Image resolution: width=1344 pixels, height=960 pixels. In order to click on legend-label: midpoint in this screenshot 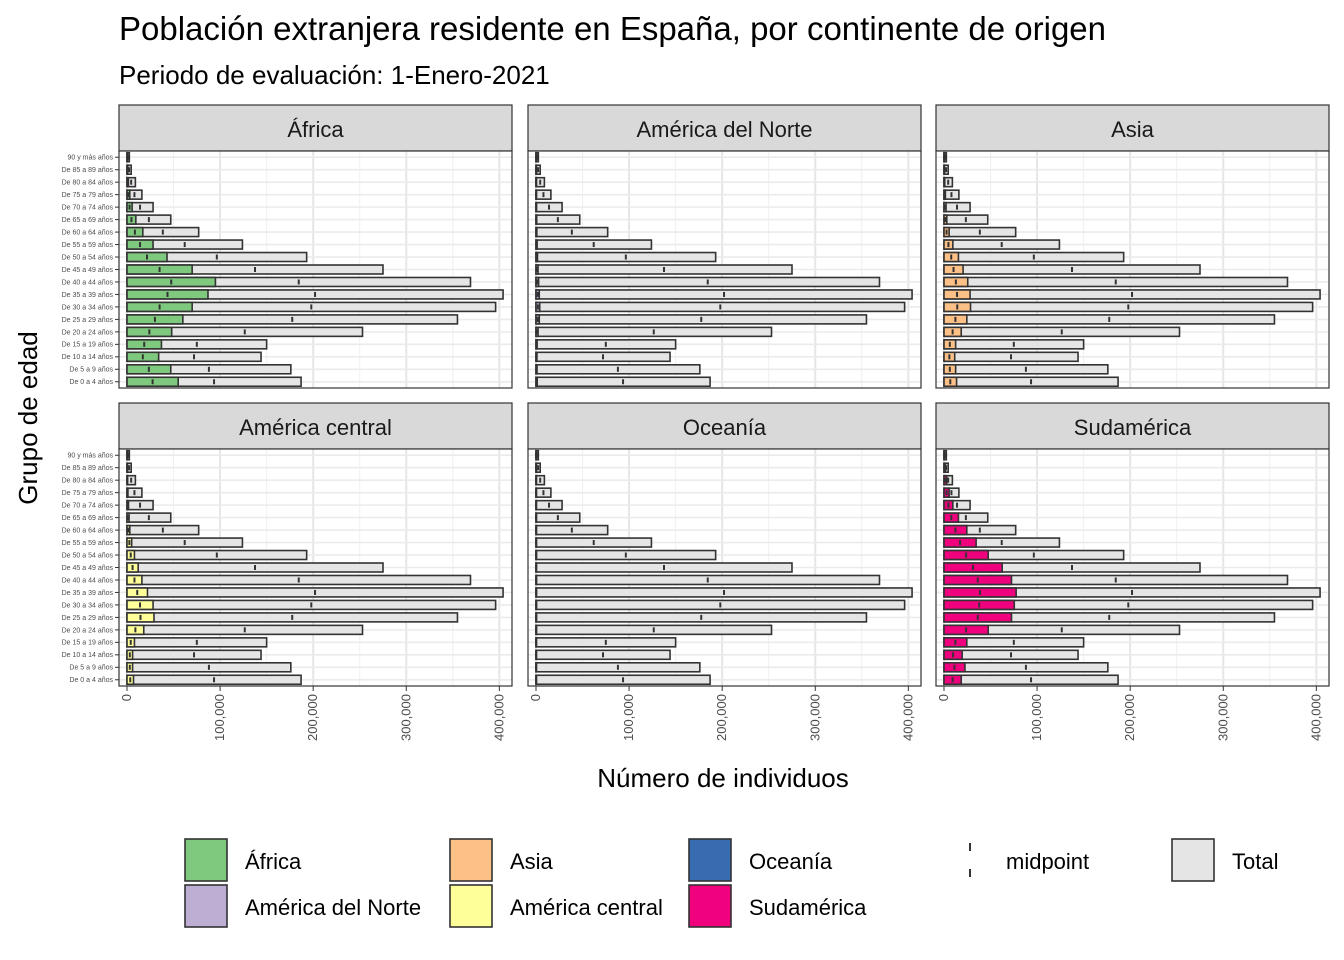, I will do `click(1047, 861)`.